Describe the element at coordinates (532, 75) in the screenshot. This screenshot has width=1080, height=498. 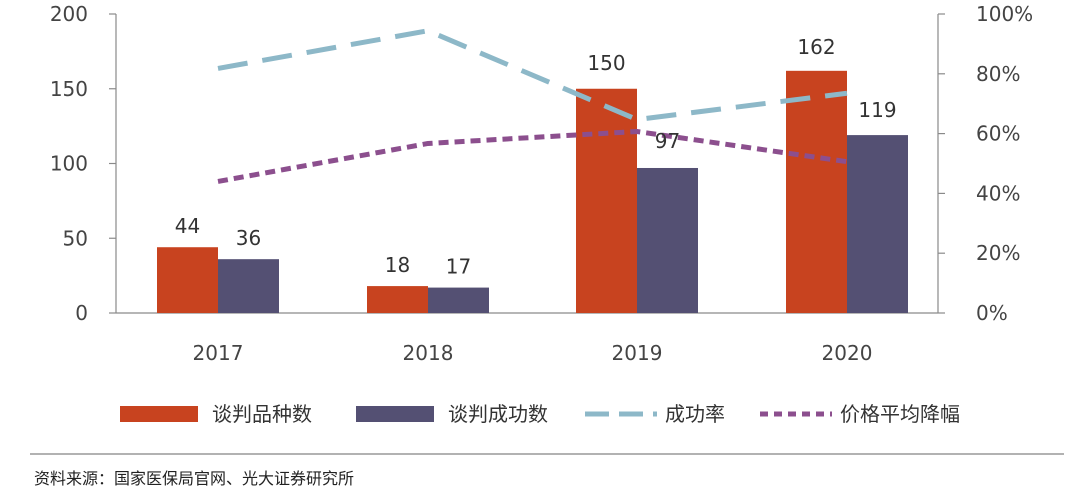
I see `line-series-成功率` at that location.